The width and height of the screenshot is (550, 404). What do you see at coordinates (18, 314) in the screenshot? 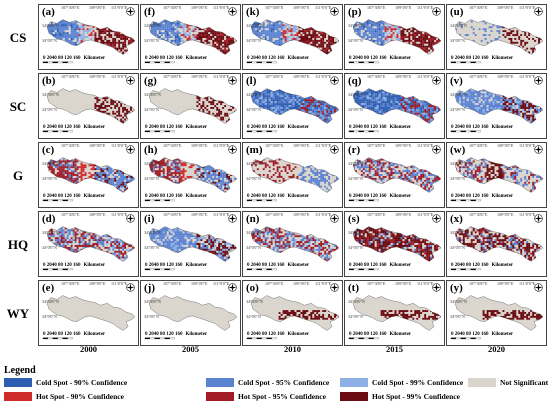
I see `row-label-wy: WY` at bounding box center [18, 314].